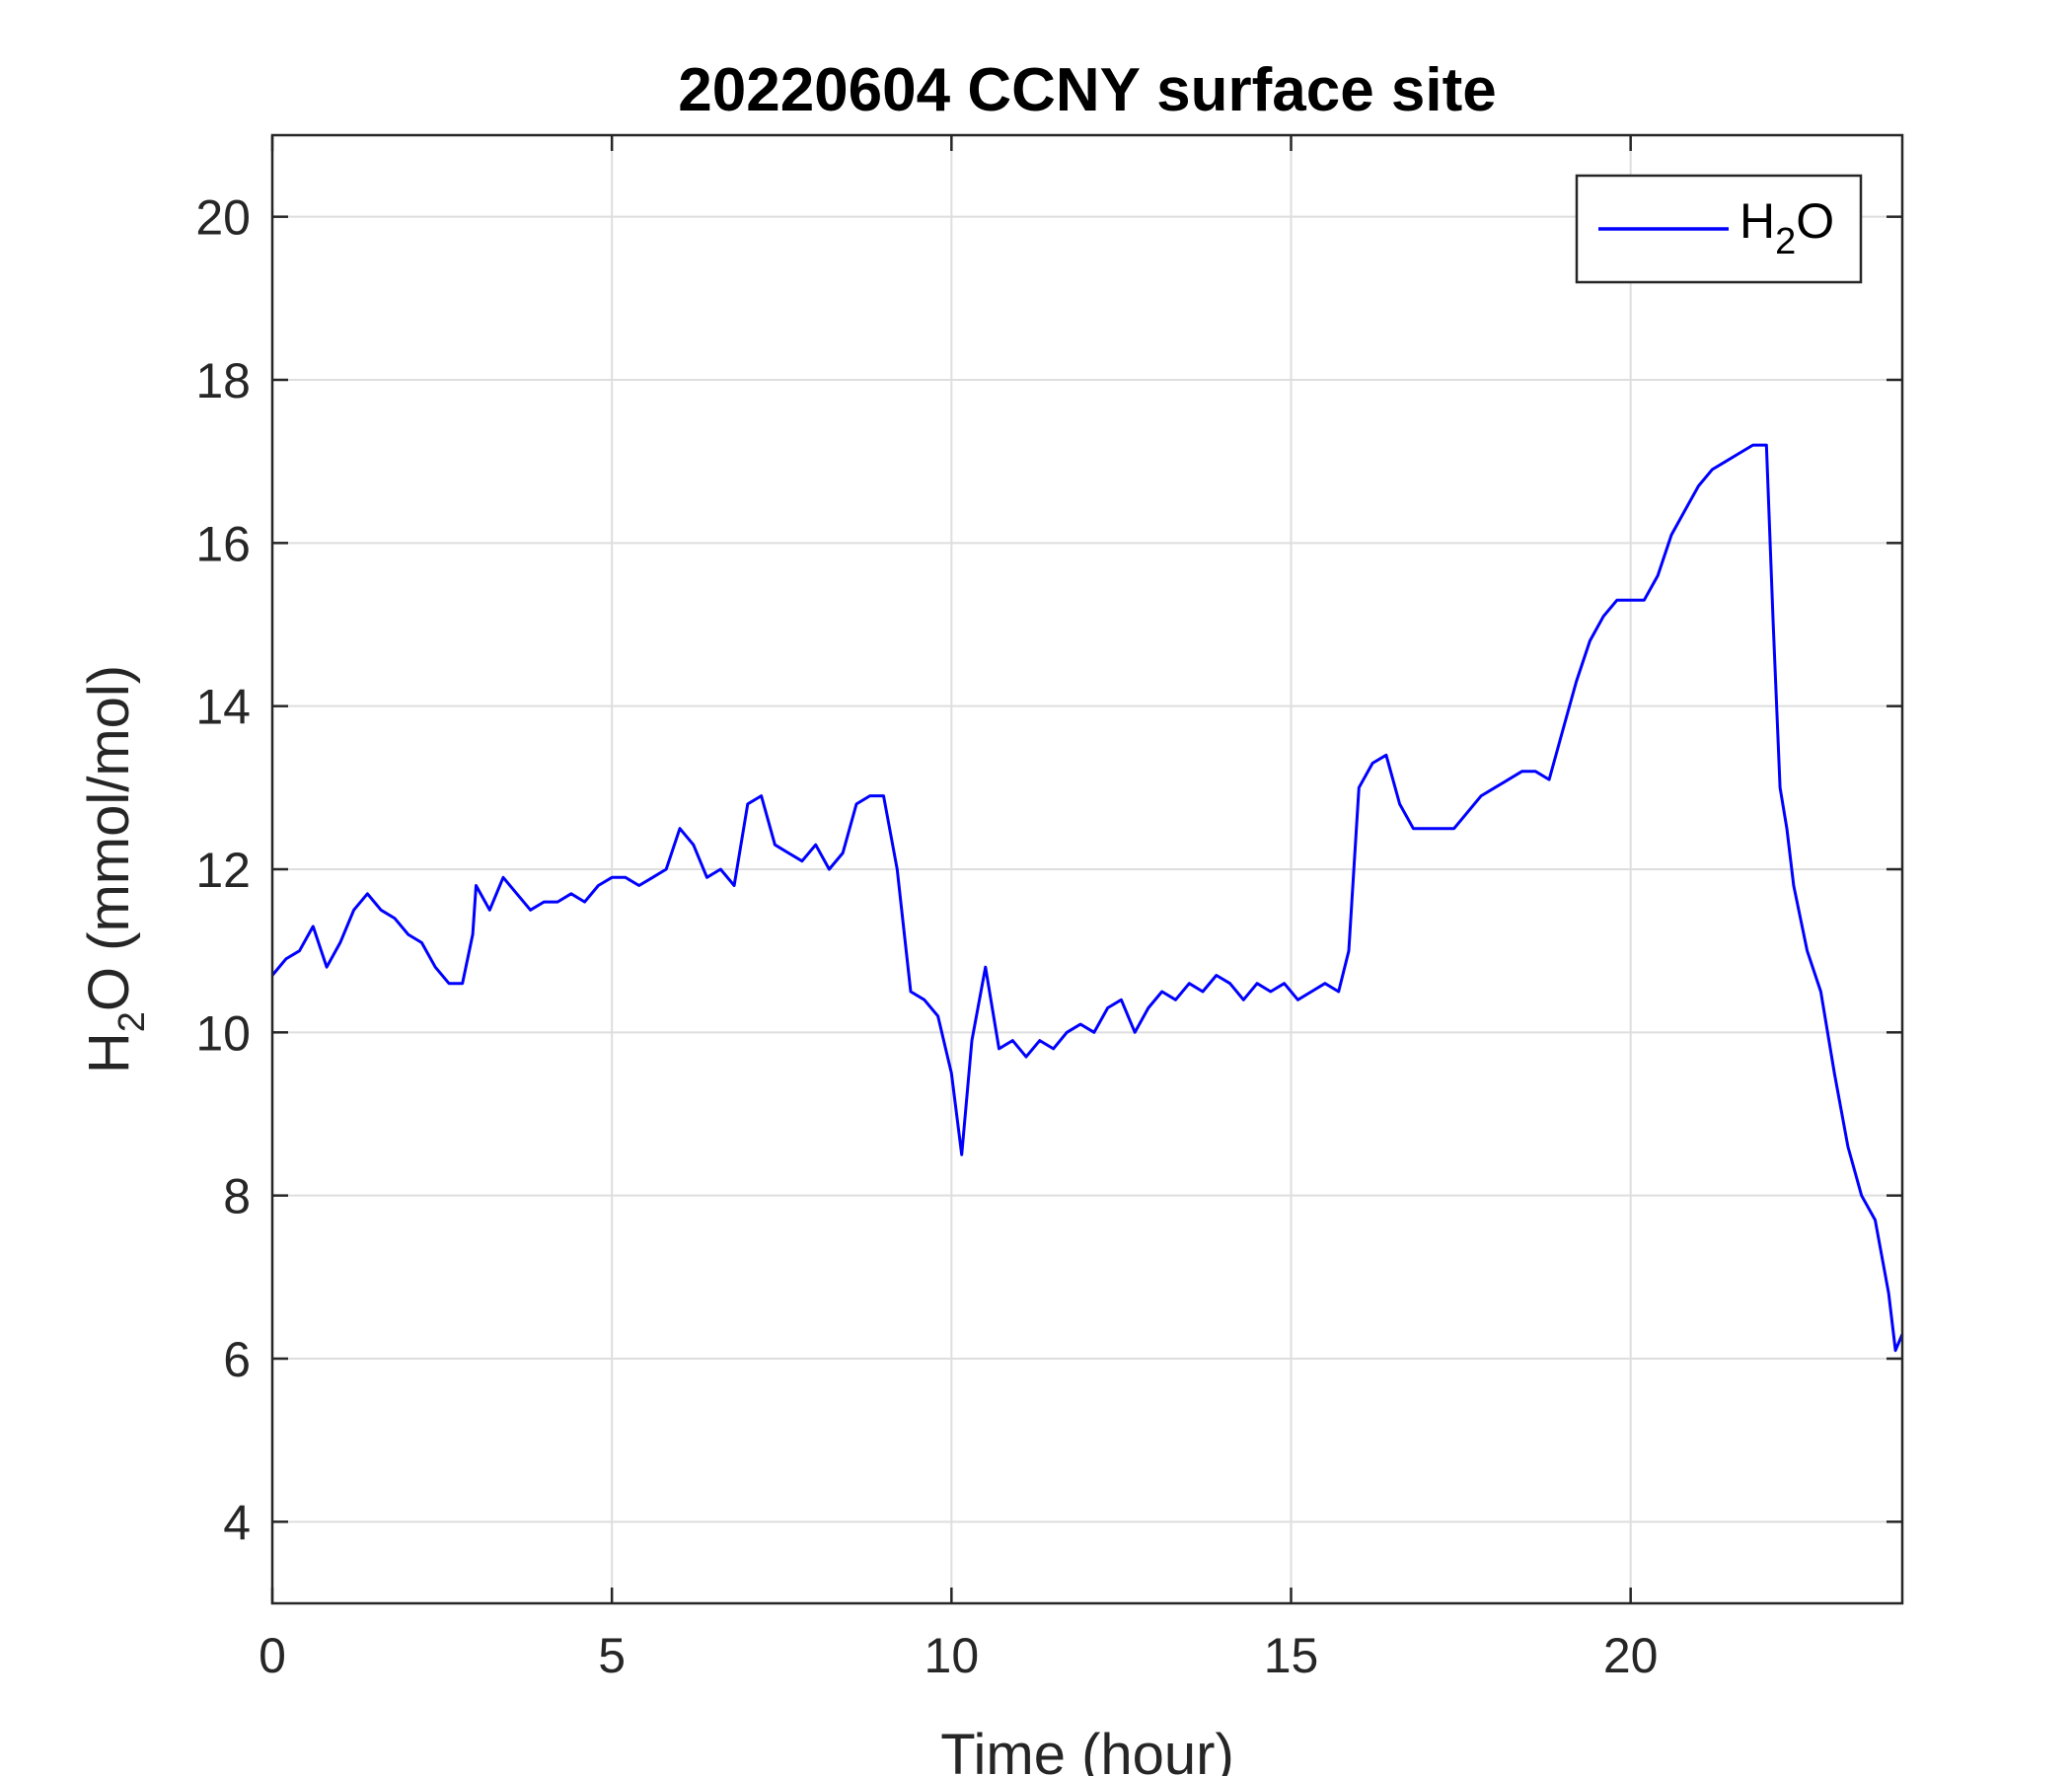 This screenshot has height=1776, width=2072. Describe the element at coordinates (1757, 221) in the screenshot. I see `legend-label-main: H` at that location.